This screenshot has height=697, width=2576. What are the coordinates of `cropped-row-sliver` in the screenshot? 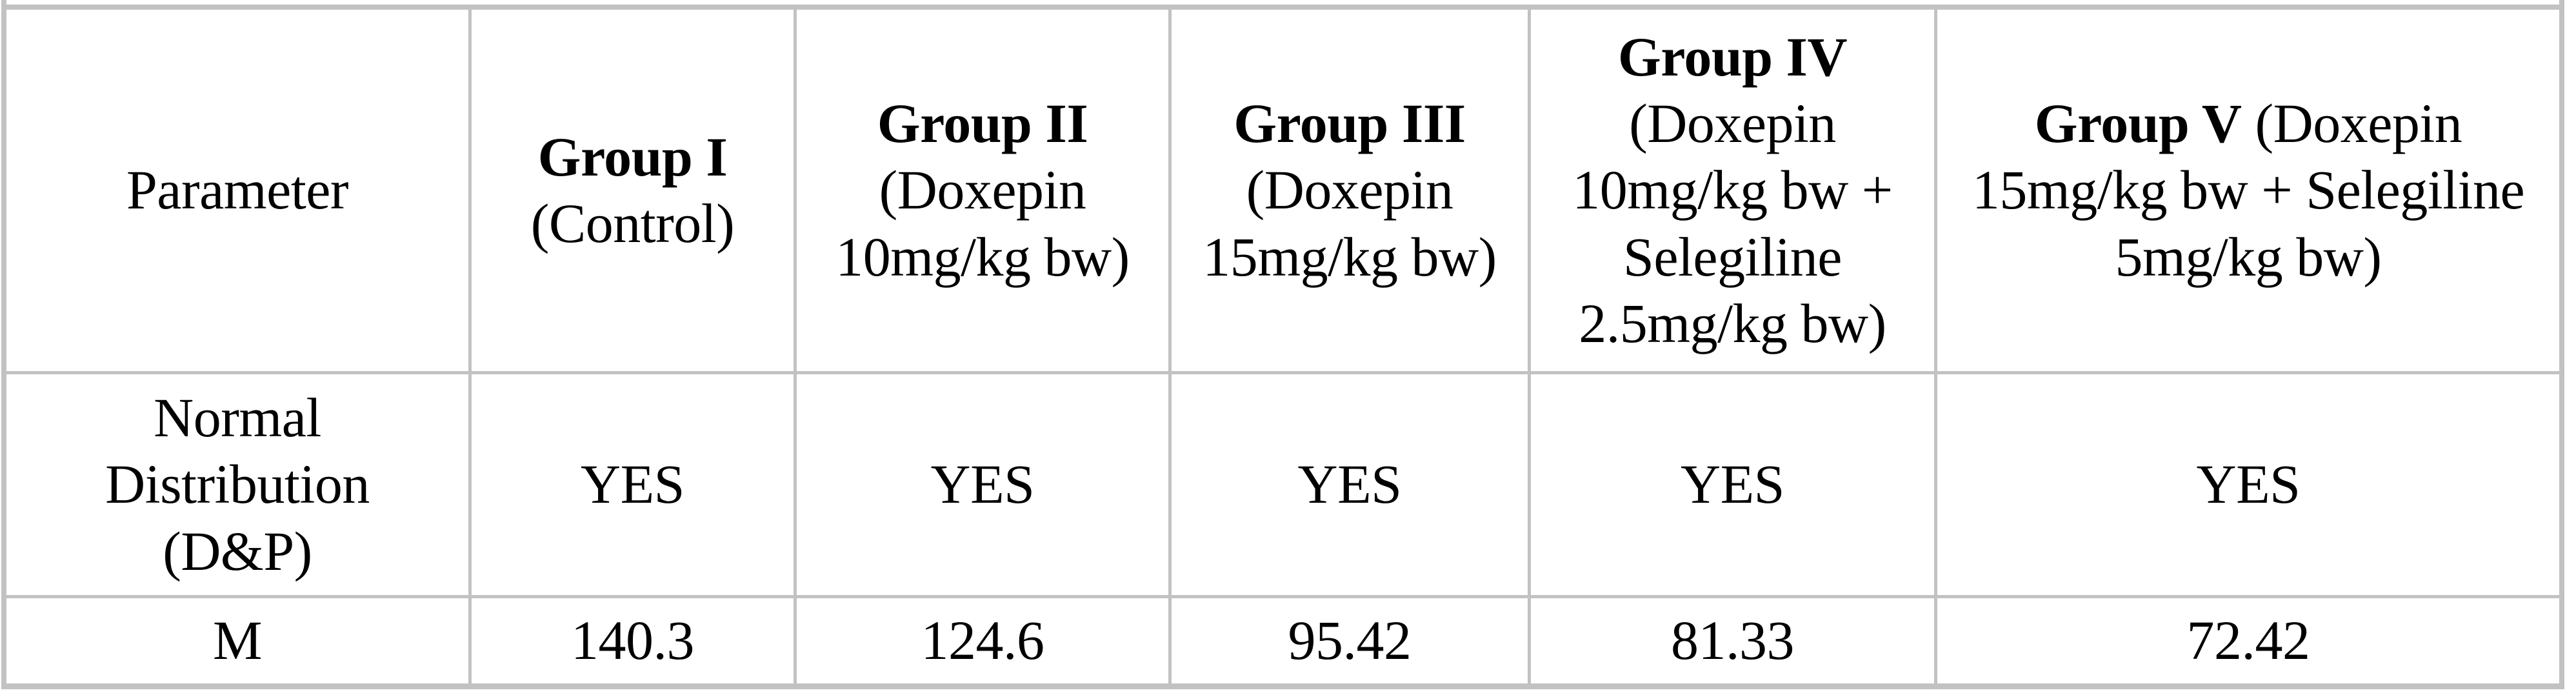 It's located at (1282, 3).